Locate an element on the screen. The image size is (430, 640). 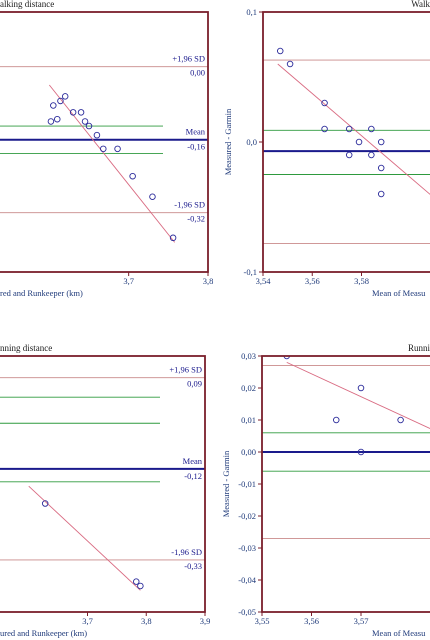
y-tick-label: 0,0 is located at coordinates (251, 142).